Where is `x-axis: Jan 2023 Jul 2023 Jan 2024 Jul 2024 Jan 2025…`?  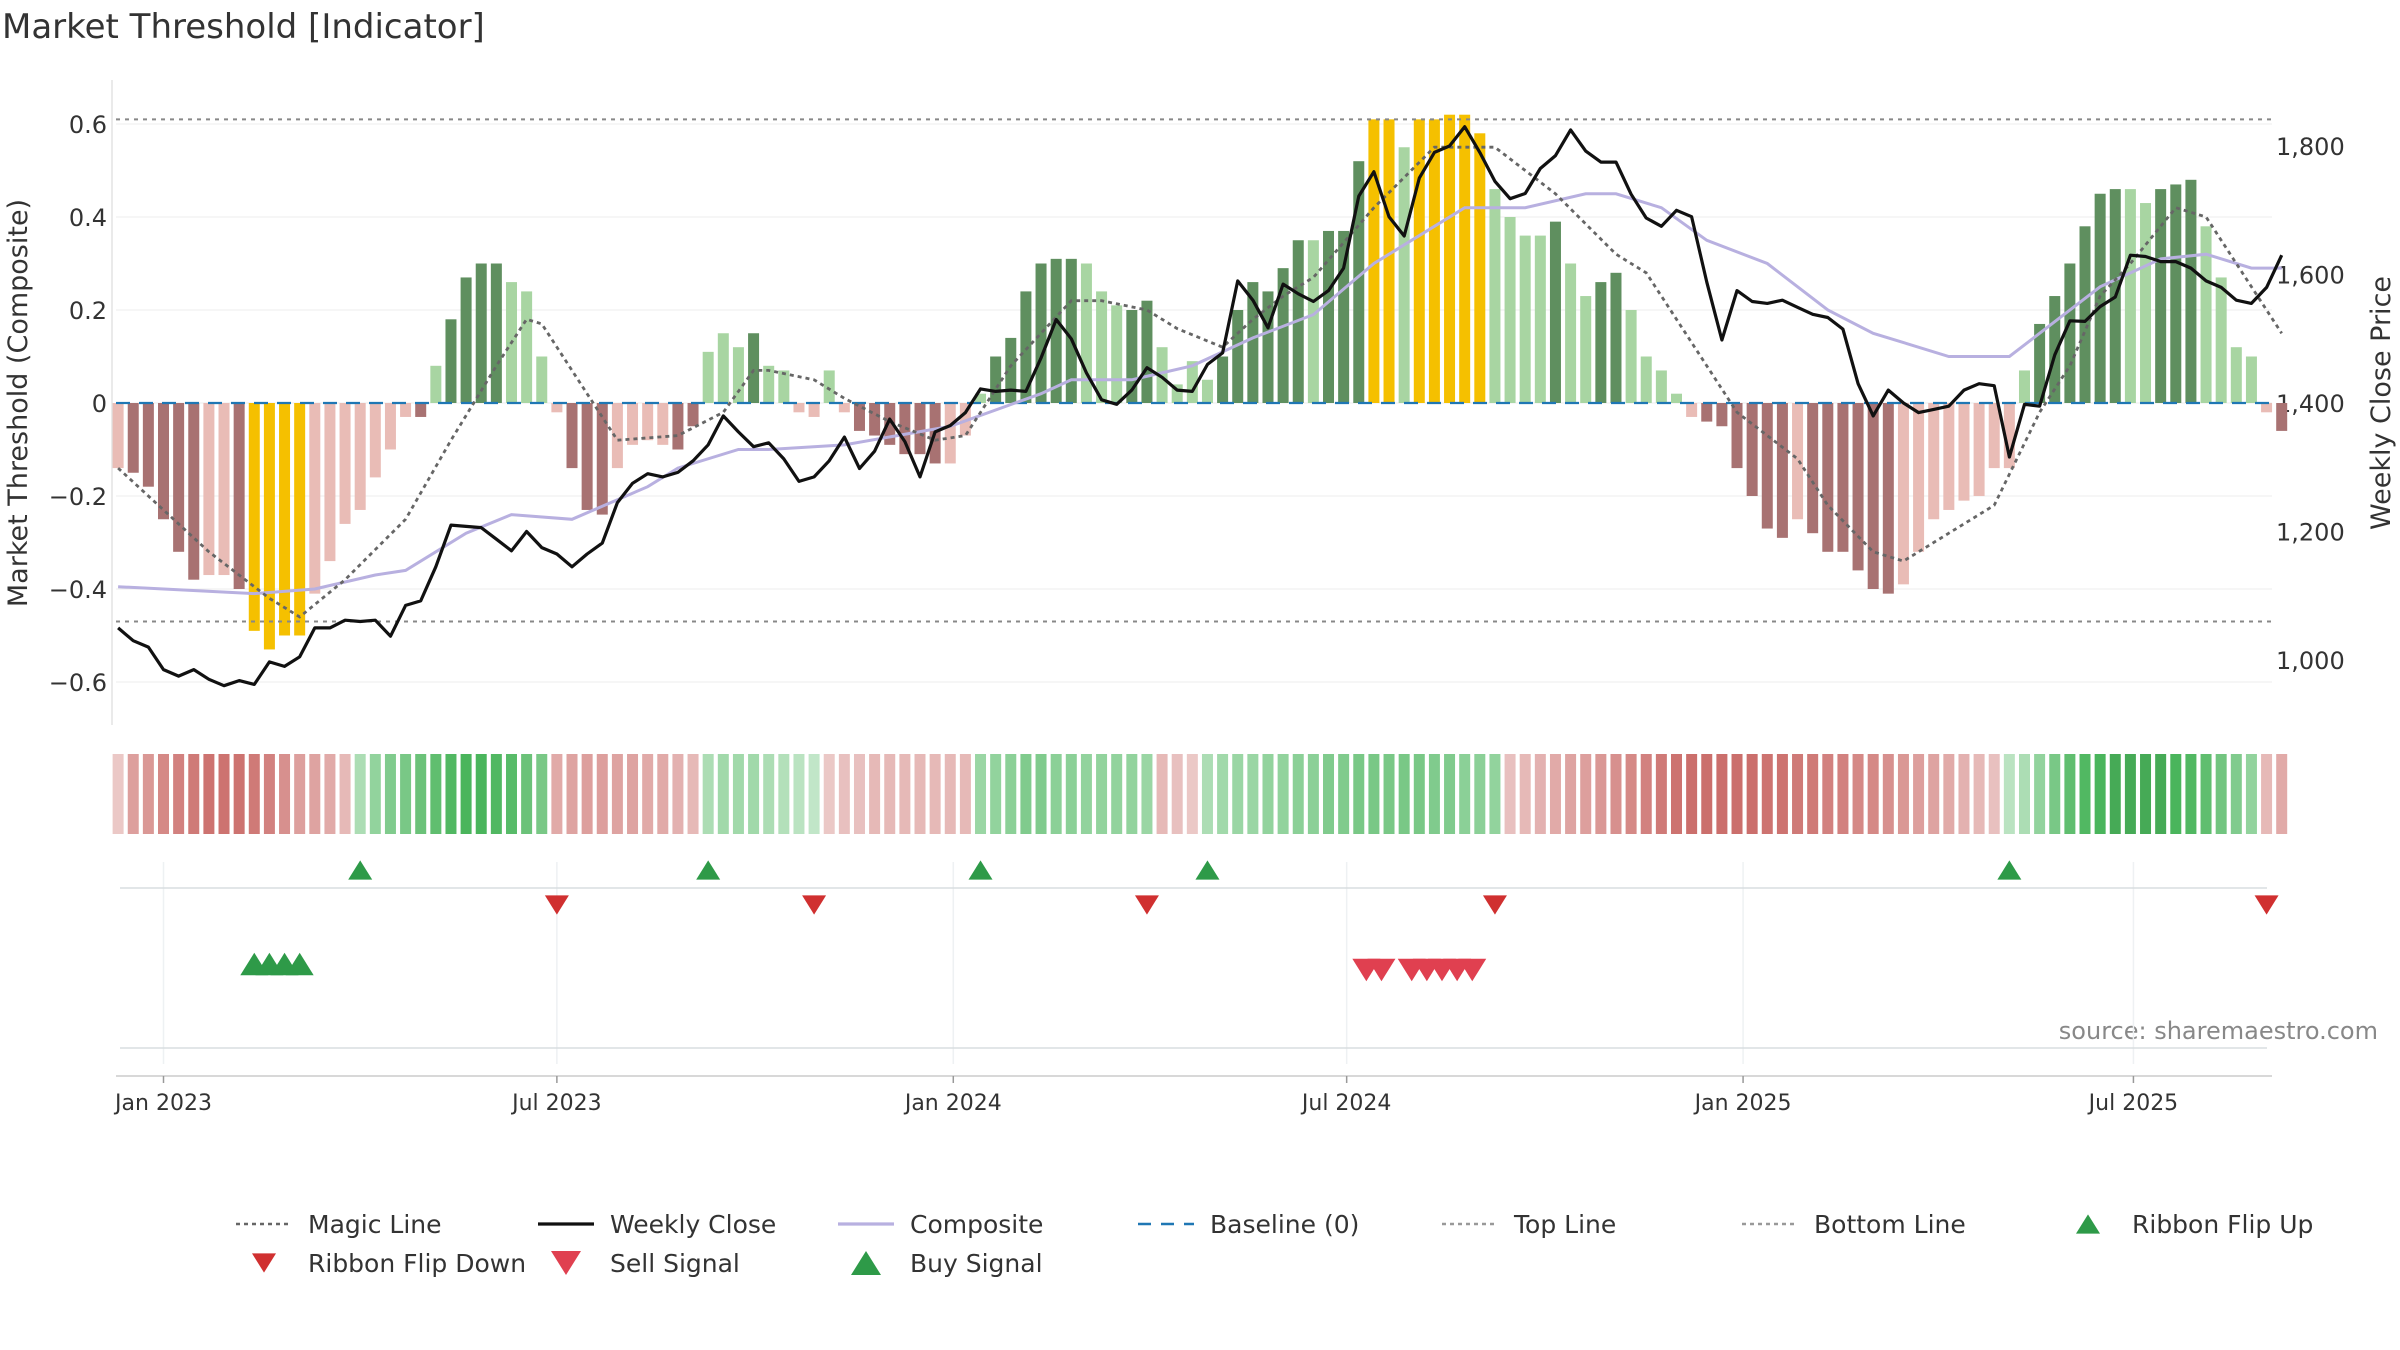
x-axis: Jan 2023 Jul 2023 Jan 2024 Jul 2024 Jan 2025… is located at coordinates (1192, 1095).